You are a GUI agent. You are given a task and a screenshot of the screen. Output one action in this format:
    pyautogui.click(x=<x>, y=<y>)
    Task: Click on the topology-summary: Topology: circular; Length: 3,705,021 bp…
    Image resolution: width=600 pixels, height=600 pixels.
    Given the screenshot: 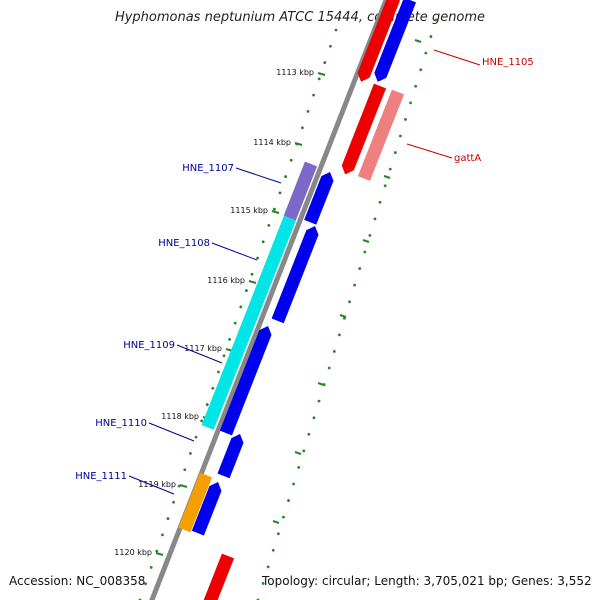 What is the action you would take?
    pyautogui.click(x=427, y=581)
    